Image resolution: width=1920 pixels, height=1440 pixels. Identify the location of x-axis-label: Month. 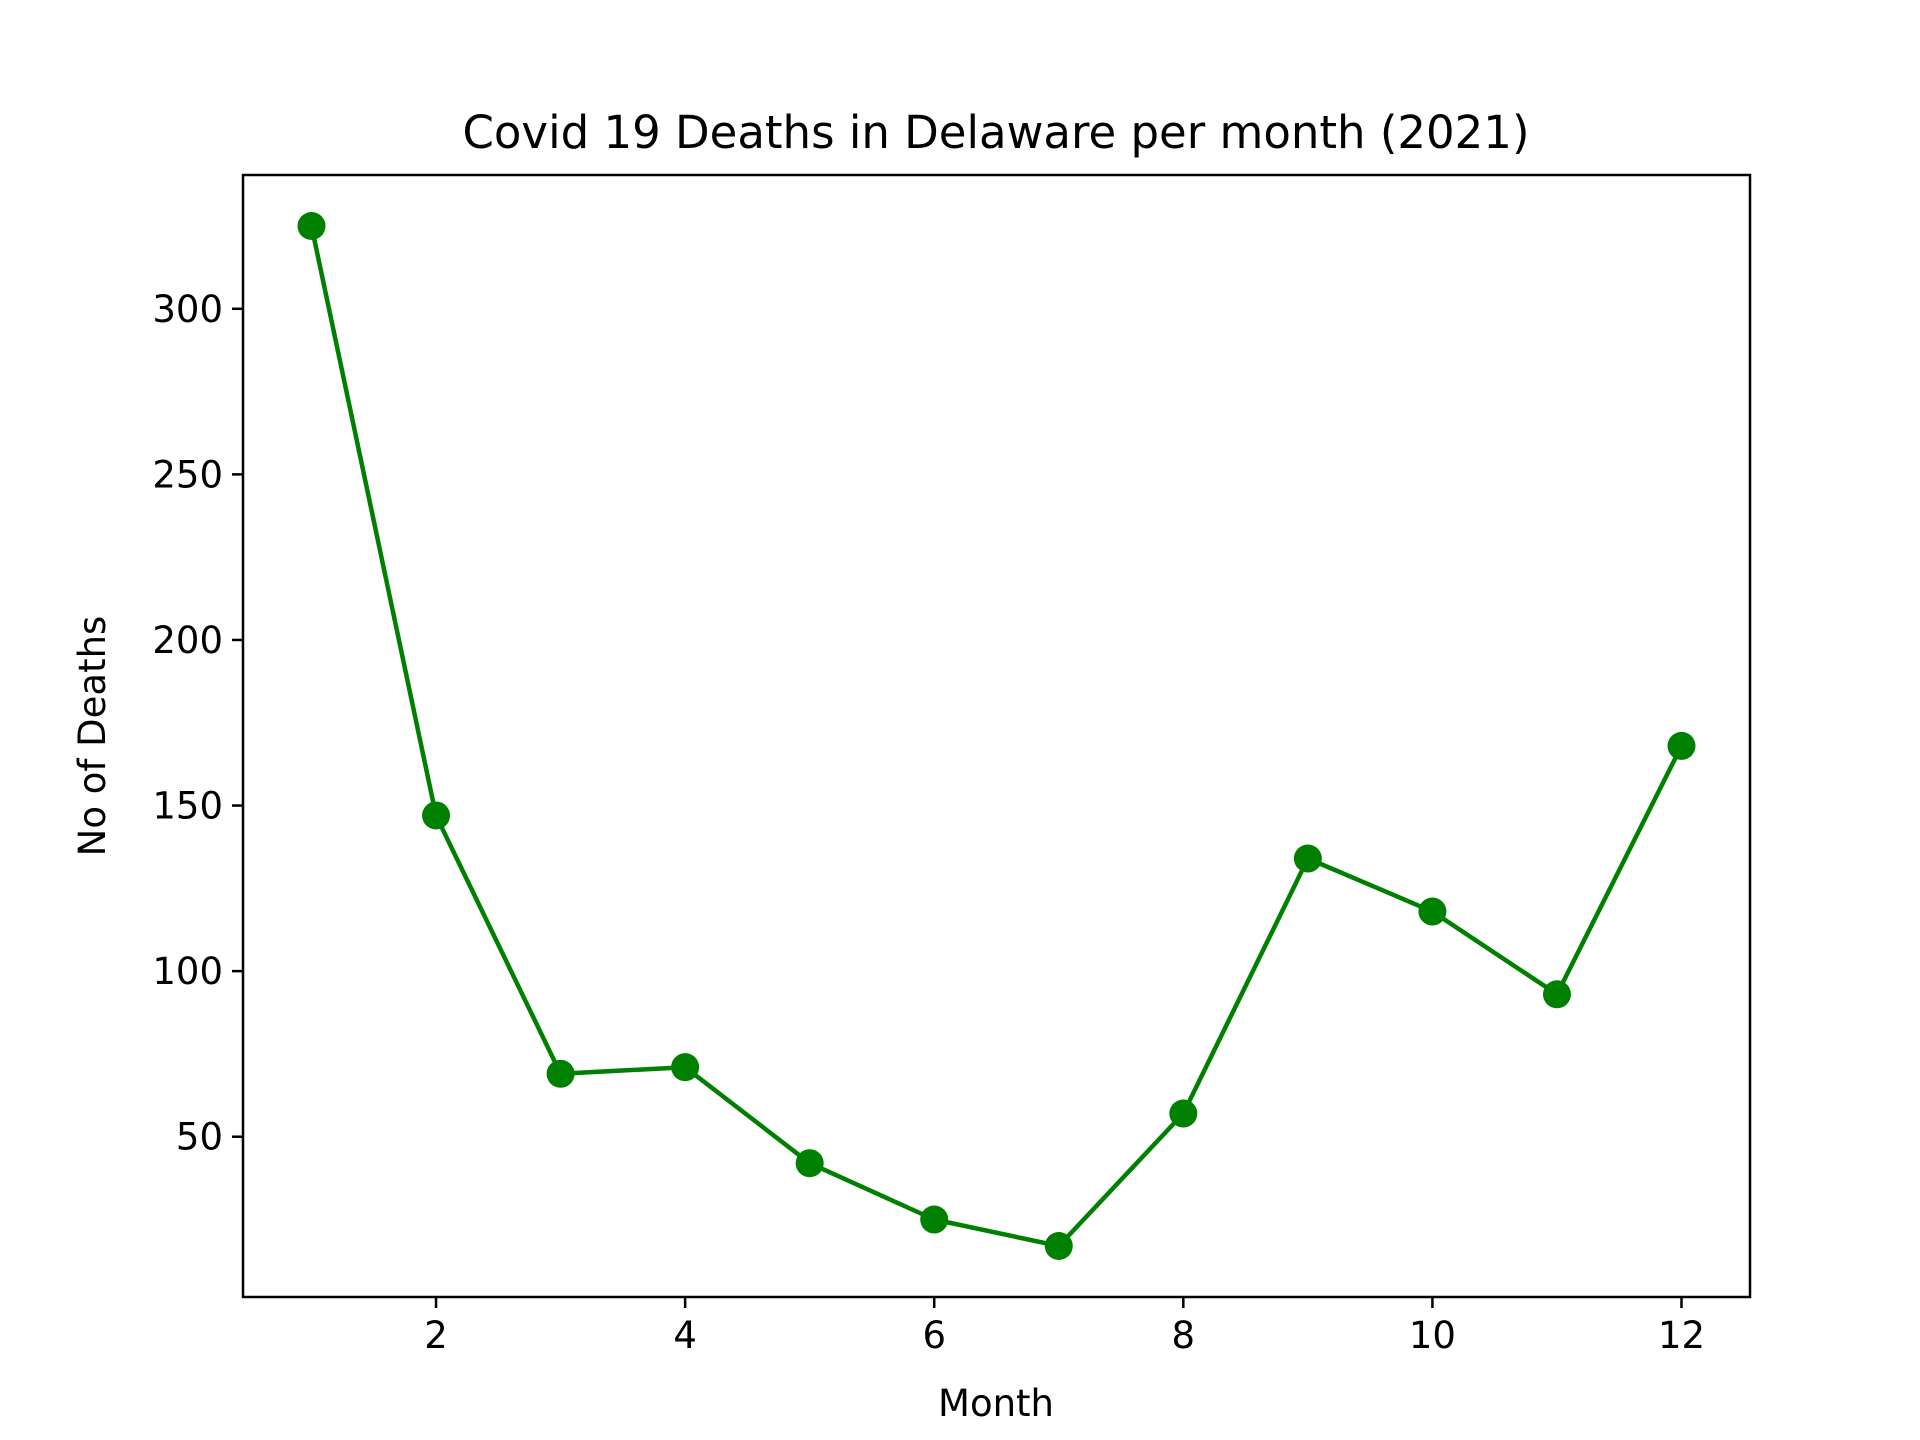
(996, 1403).